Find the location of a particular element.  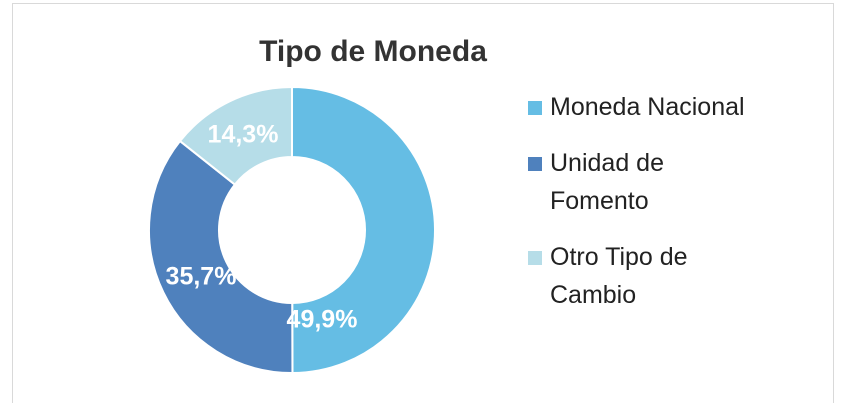

legend-item: Unidad de Fomento is located at coordinates (639, 182).